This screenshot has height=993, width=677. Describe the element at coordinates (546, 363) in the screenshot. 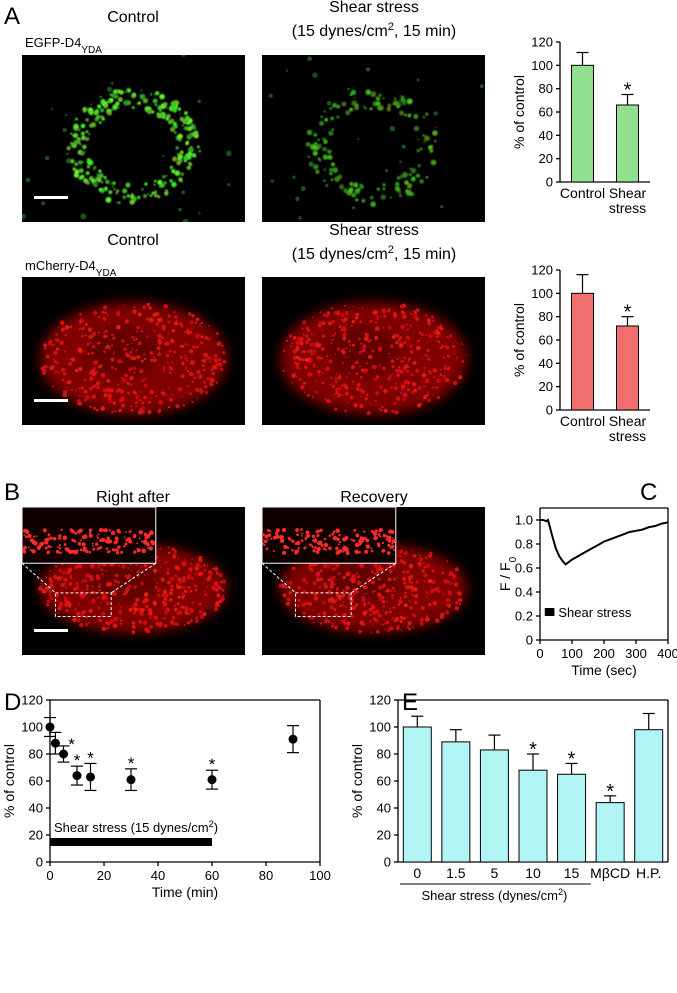

I see `y-tick-label: 40` at that location.